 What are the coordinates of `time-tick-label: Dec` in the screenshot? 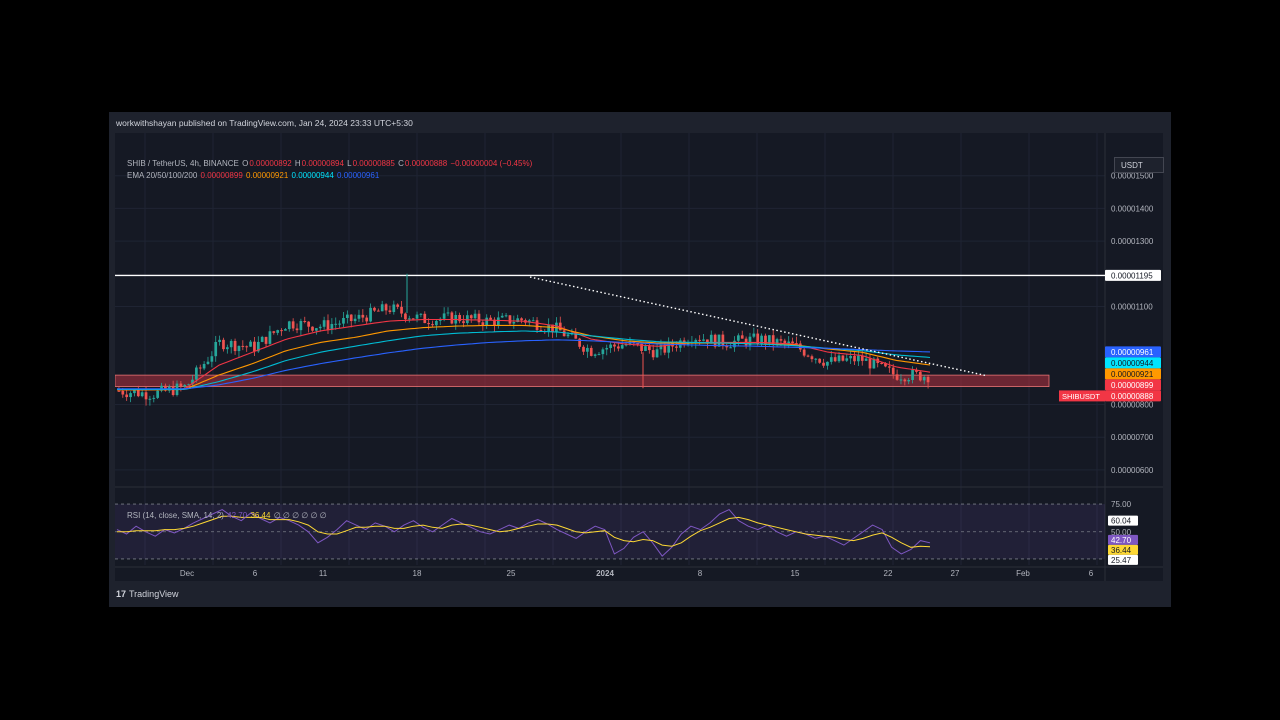 It's located at (187, 573).